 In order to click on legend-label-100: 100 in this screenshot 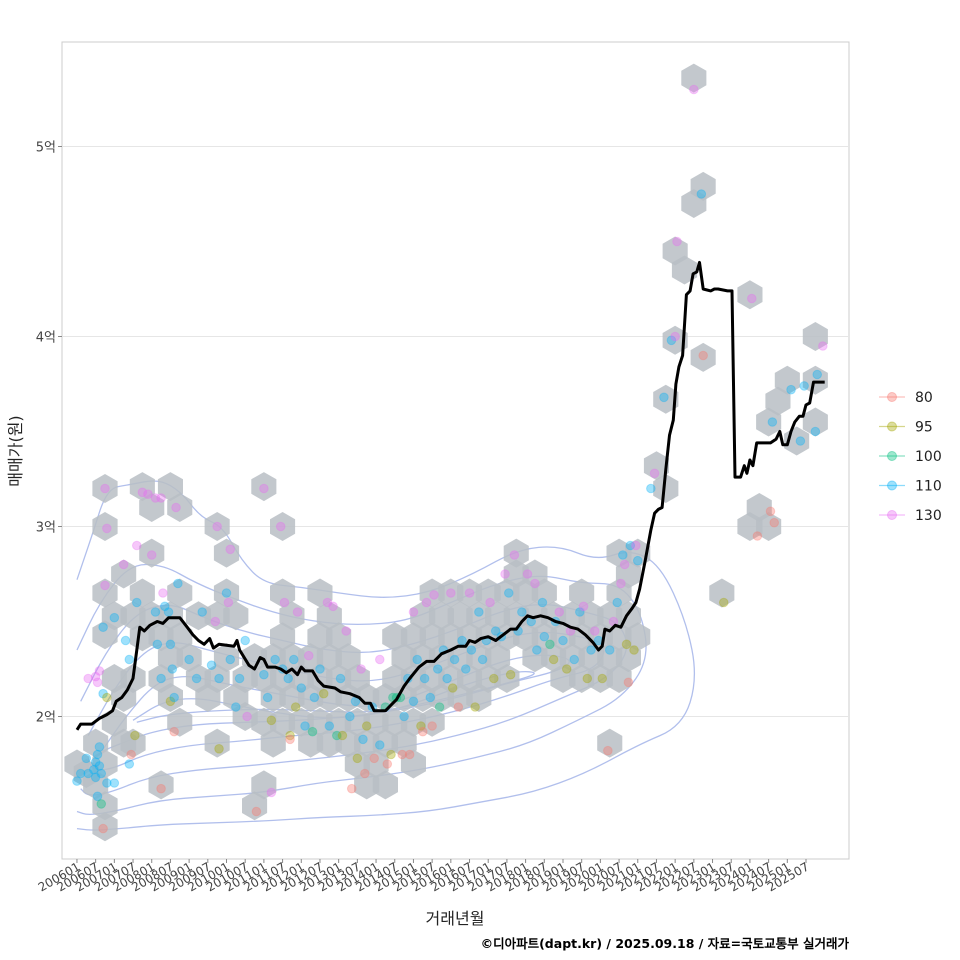, I will do `click(928, 457)`.